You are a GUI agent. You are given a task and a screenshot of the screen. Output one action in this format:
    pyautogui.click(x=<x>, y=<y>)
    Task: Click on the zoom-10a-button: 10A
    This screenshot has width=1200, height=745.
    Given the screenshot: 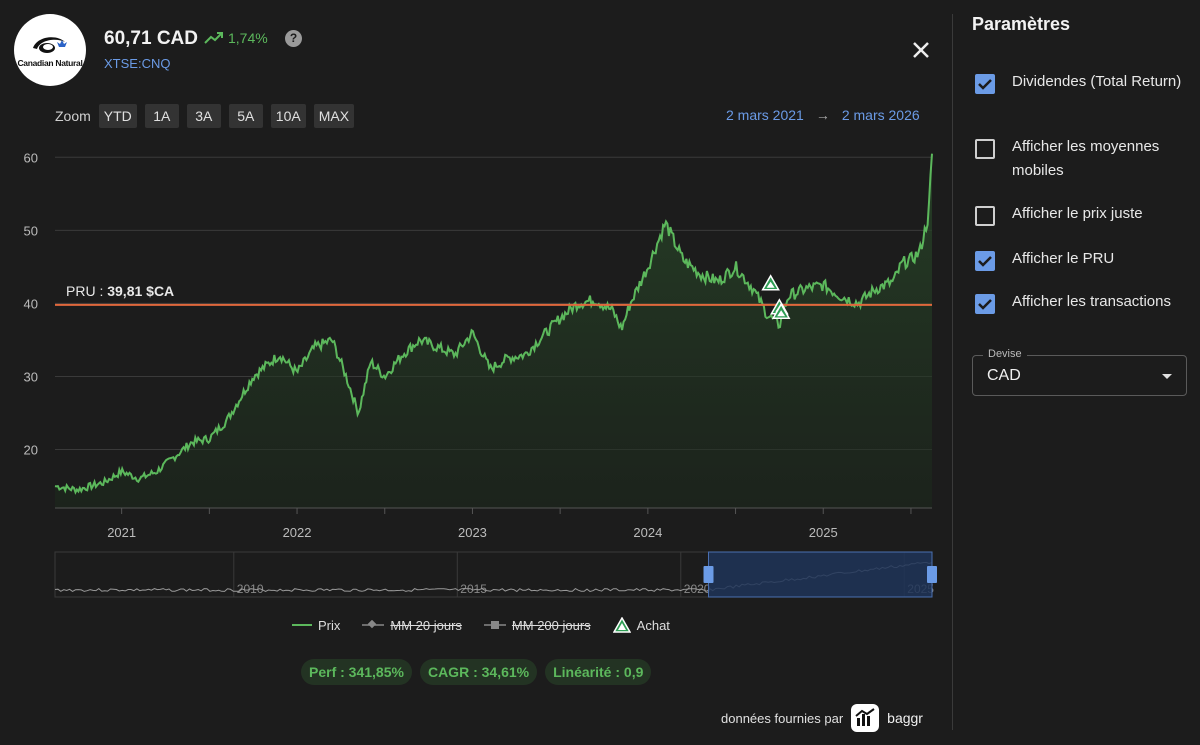 What is the action you would take?
    pyautogui.click(x=288, y=116)
    